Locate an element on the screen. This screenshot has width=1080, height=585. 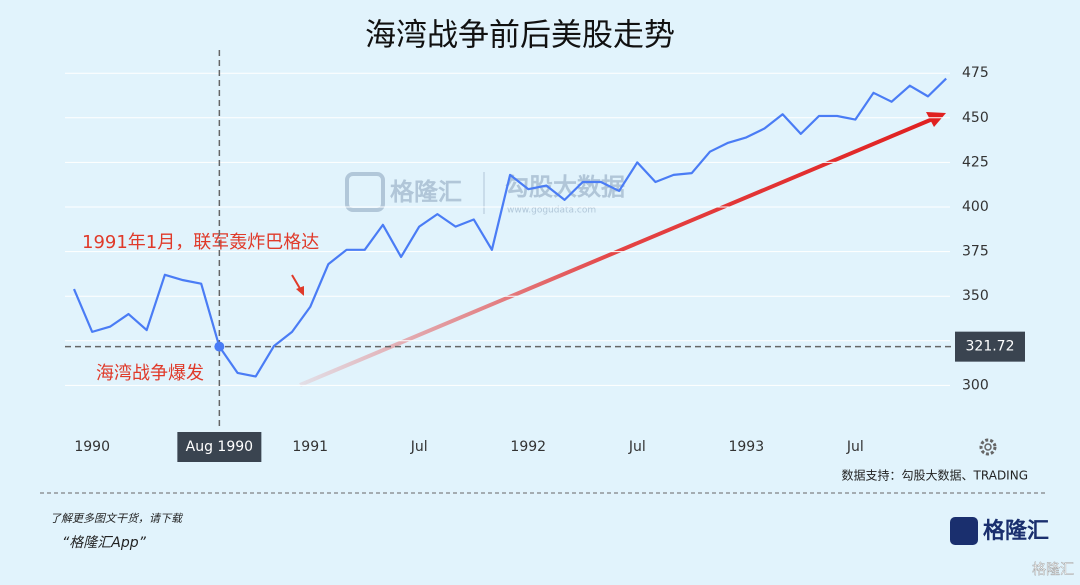
logo-text: 格隆汇 is located at coordinates (1016, 531).